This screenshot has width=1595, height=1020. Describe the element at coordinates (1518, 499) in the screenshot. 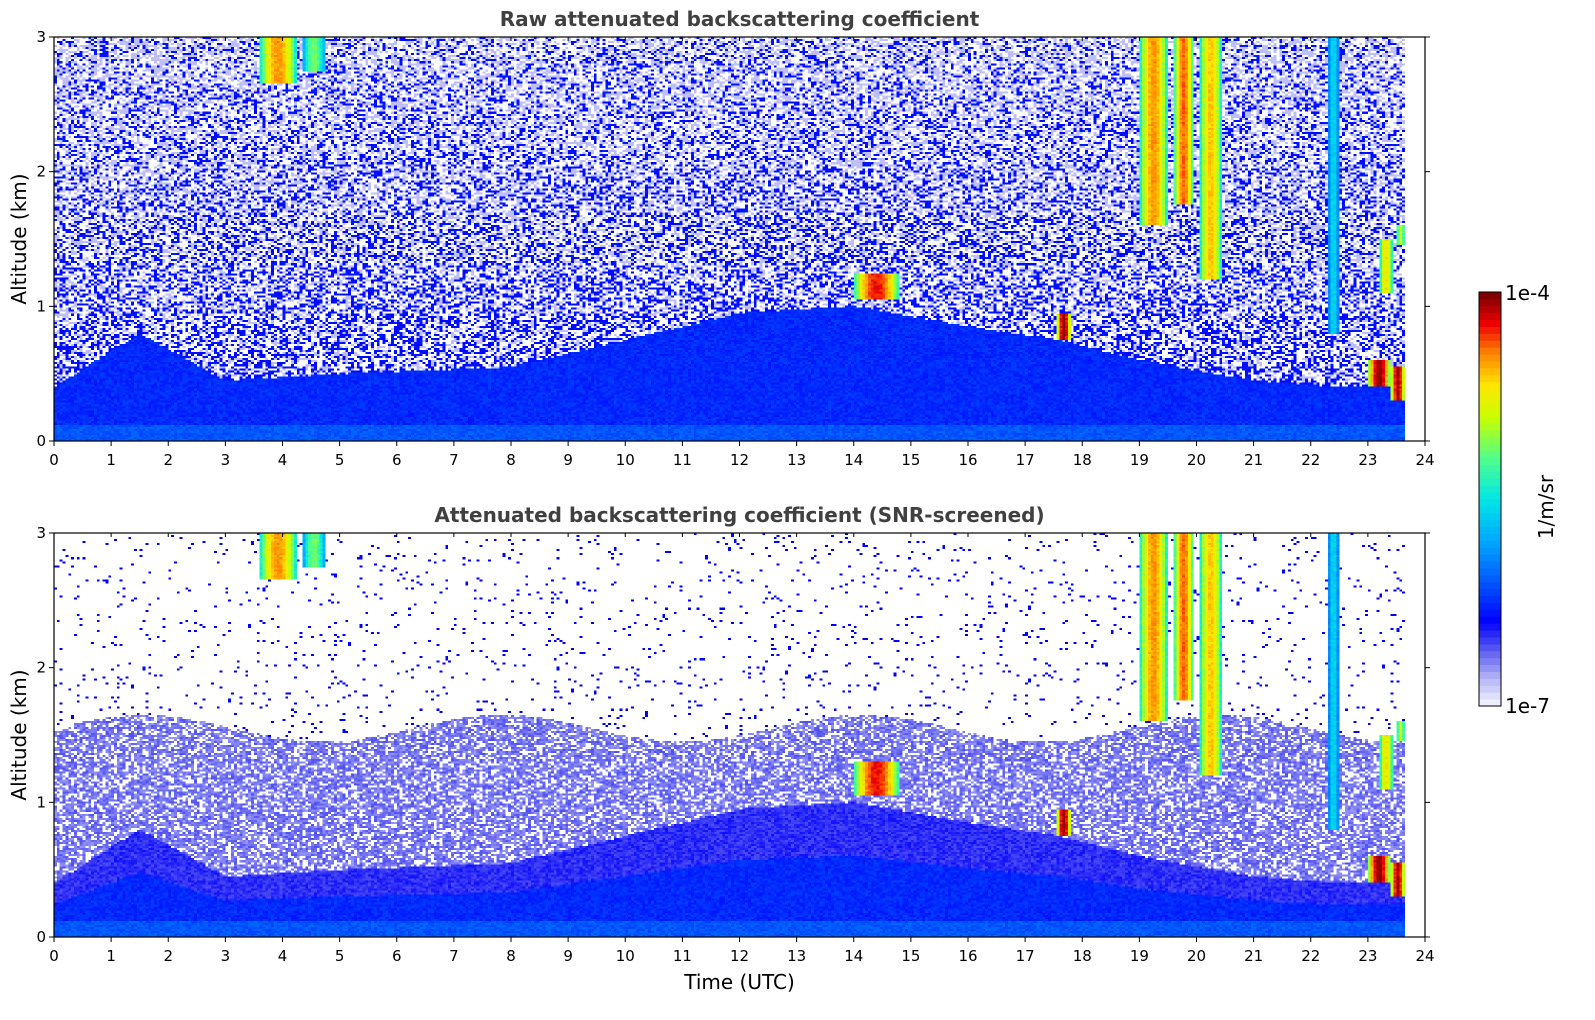

I see `colorbar: 1e-4 1e-7 1/m/sr` at that location.